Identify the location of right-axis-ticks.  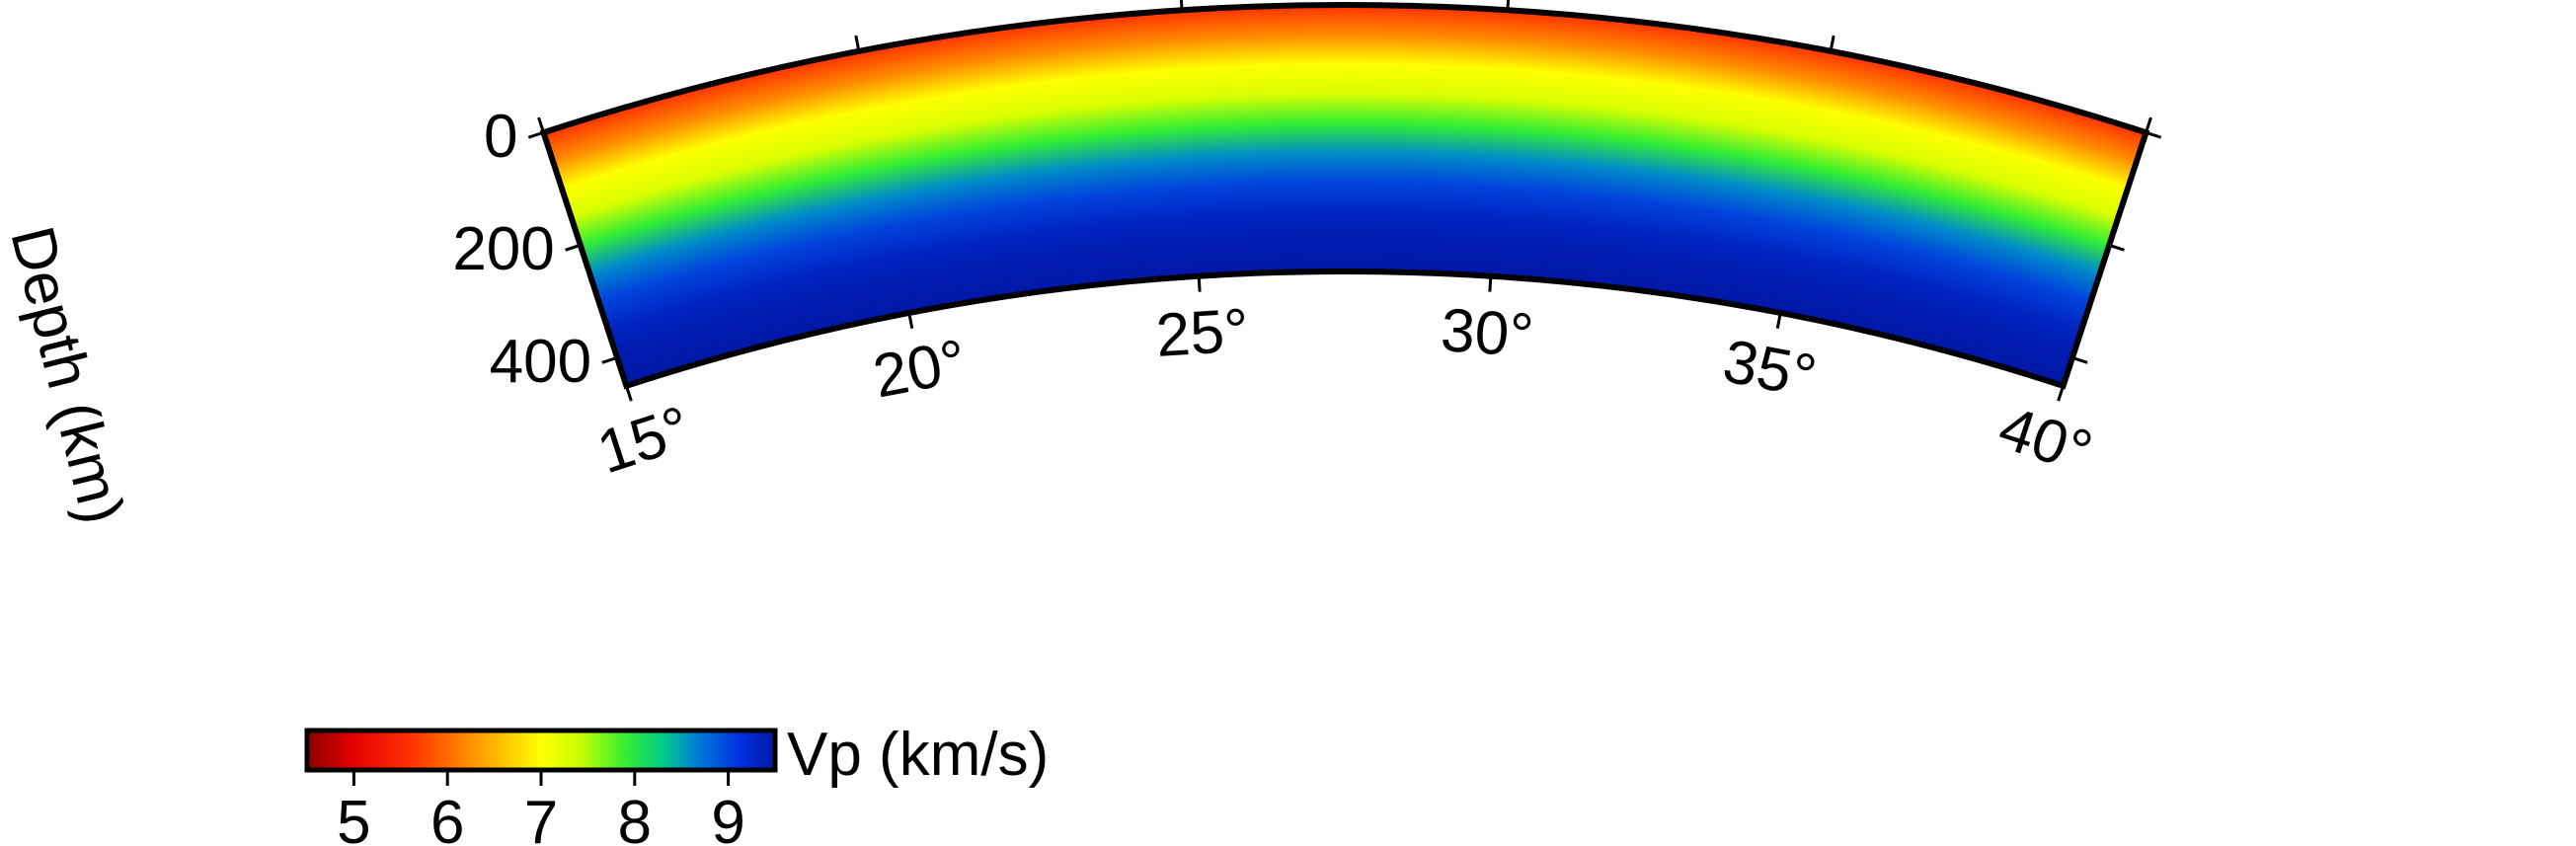
(2116, 247).